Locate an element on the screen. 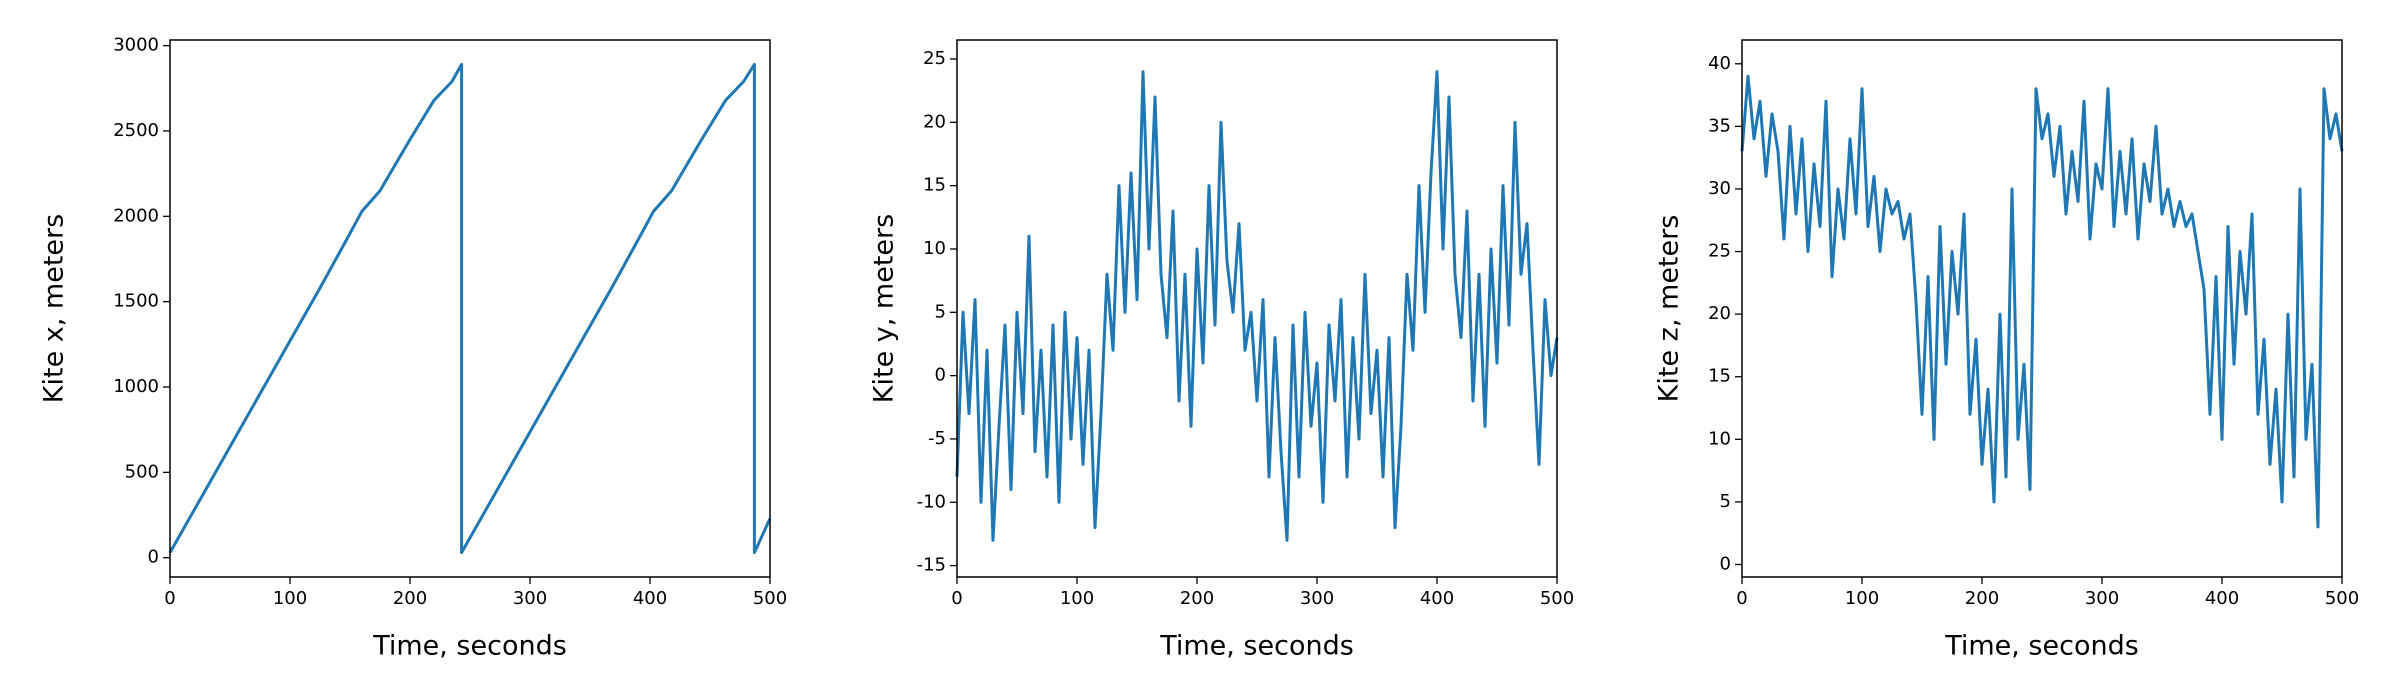 The height and width of the screenshot is (700, 2400). y-tick-label: 40 is located at coordinates (1719, 63).